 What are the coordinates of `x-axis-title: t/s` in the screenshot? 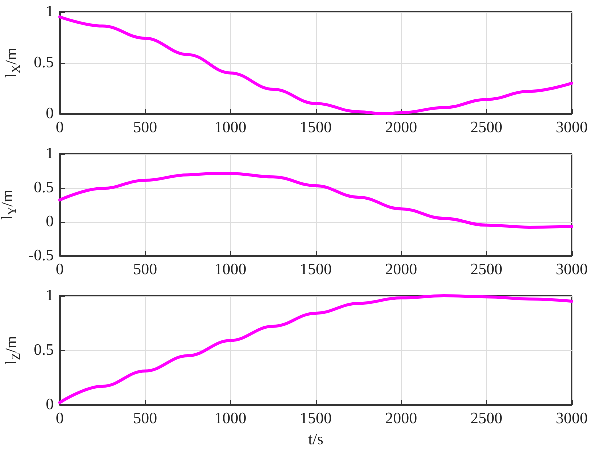 It's located at (316, 439).